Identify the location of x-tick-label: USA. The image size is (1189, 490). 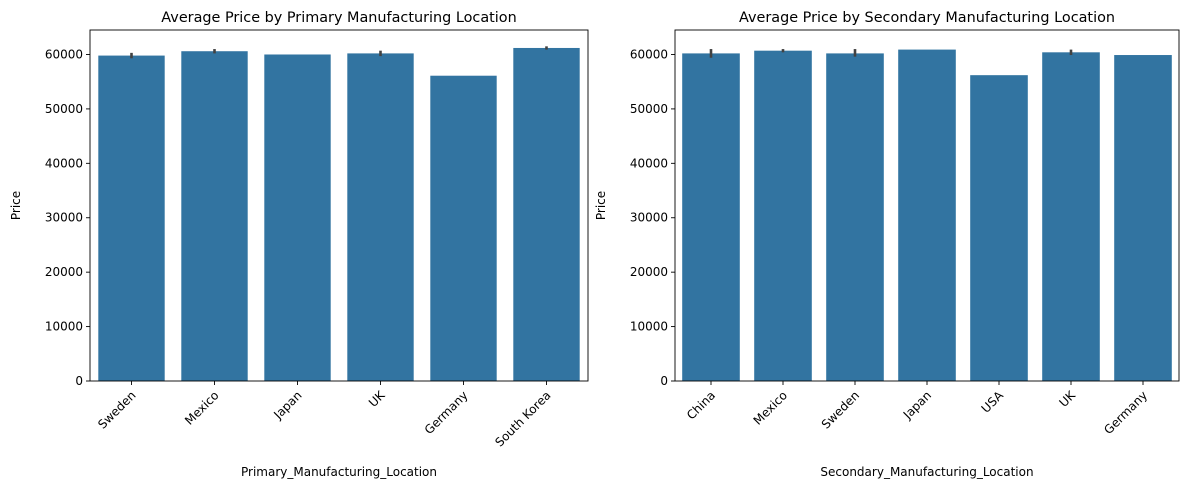
(993, 402).